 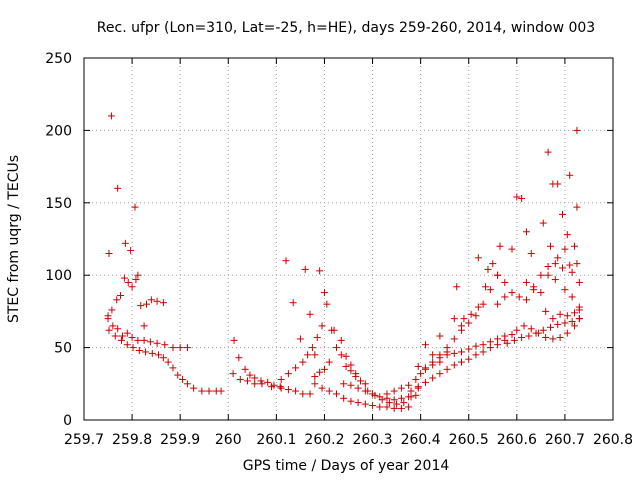 I want to click on x-tick-label: 260.8, so click(x=613, y=440).